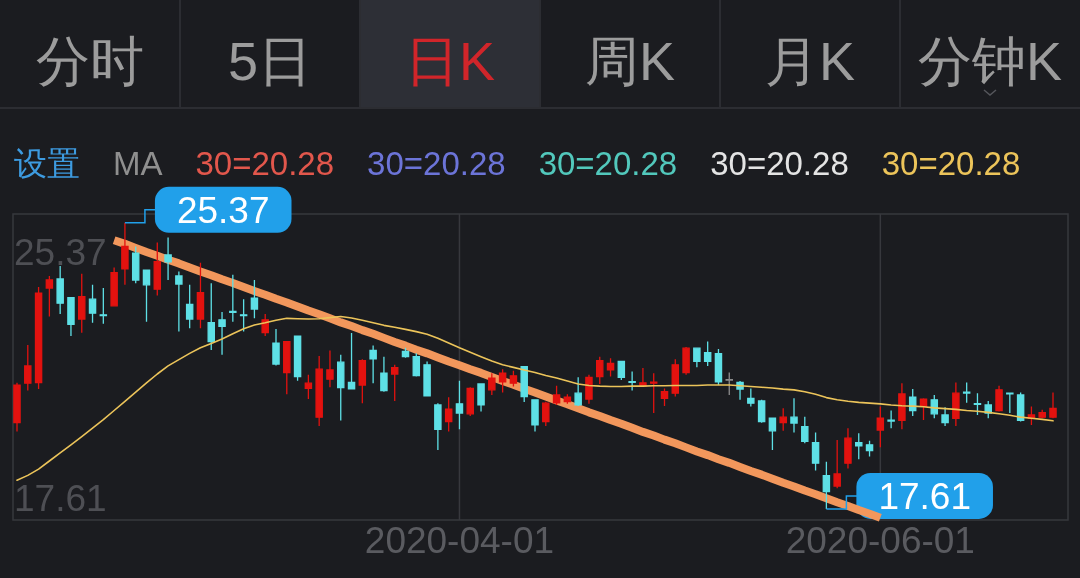 The width and height of the screenshot is (1080, 578). I want to click on tab-label: 分时, so click(90, 61).